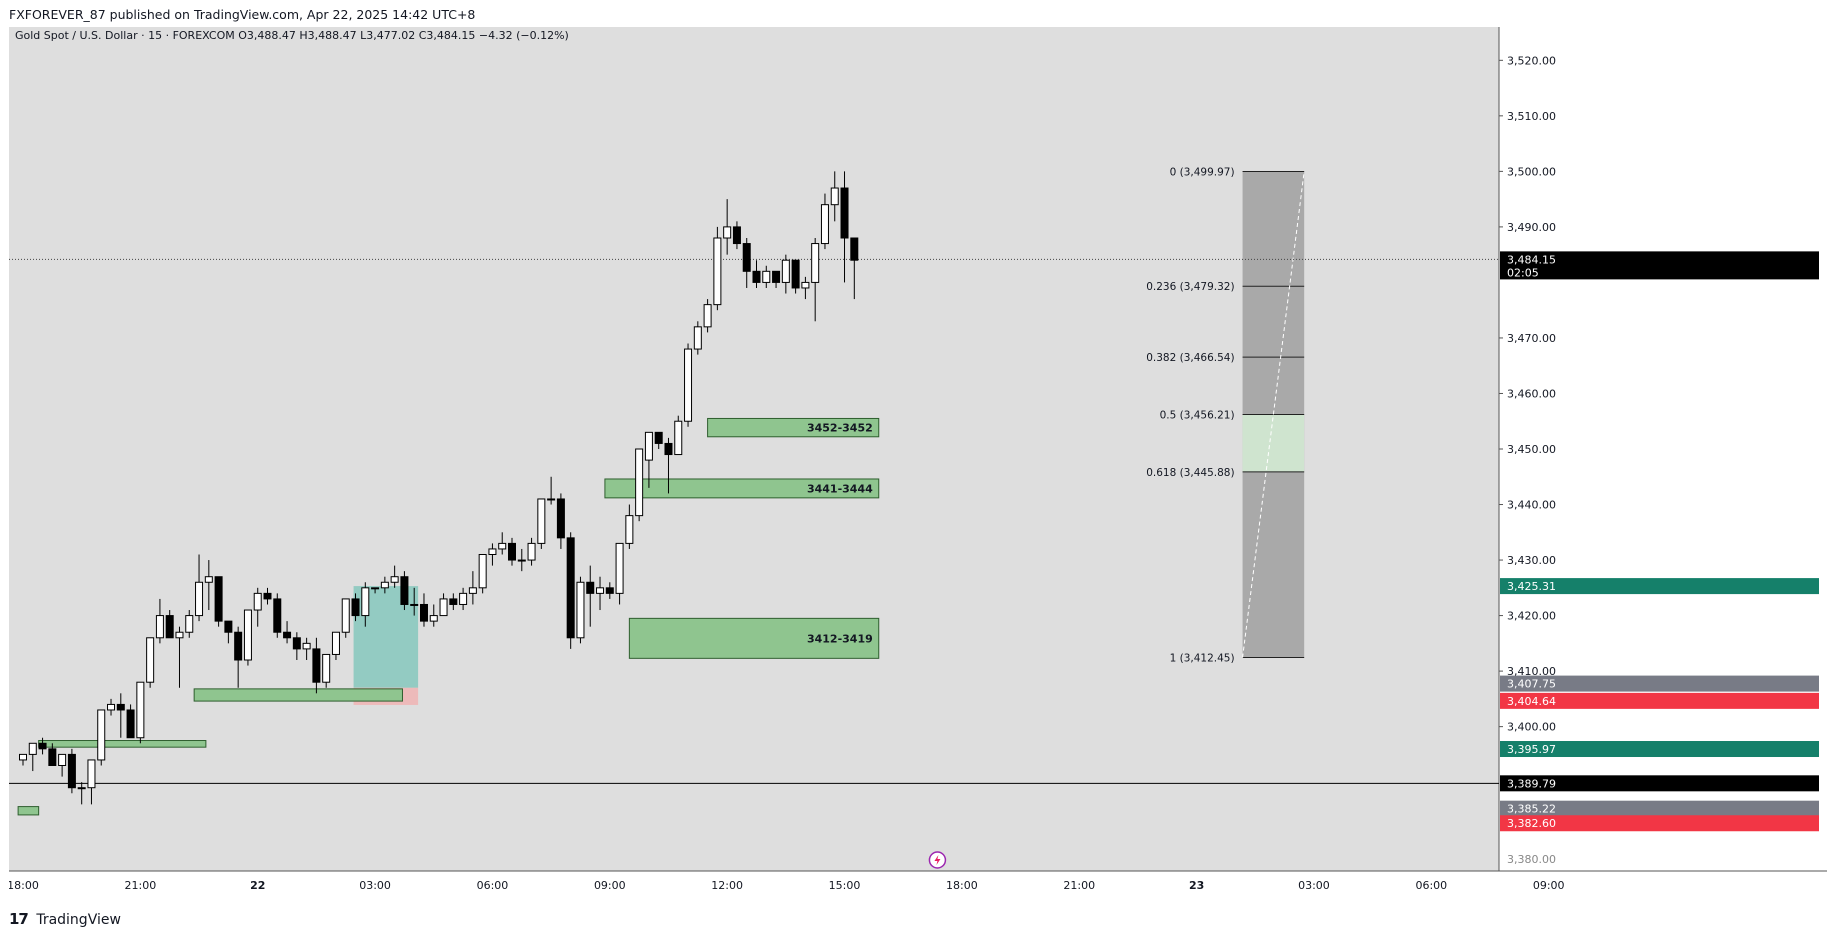 This screenshot has height=939, width=1835. I want to click on x-tick-label: 06:00, so click(493, 885).